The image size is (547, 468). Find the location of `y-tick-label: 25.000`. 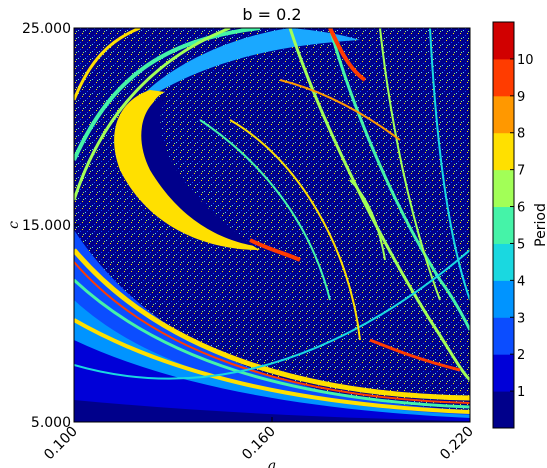

y-tick-label: 25.000 is located at coordinates (46, 29).